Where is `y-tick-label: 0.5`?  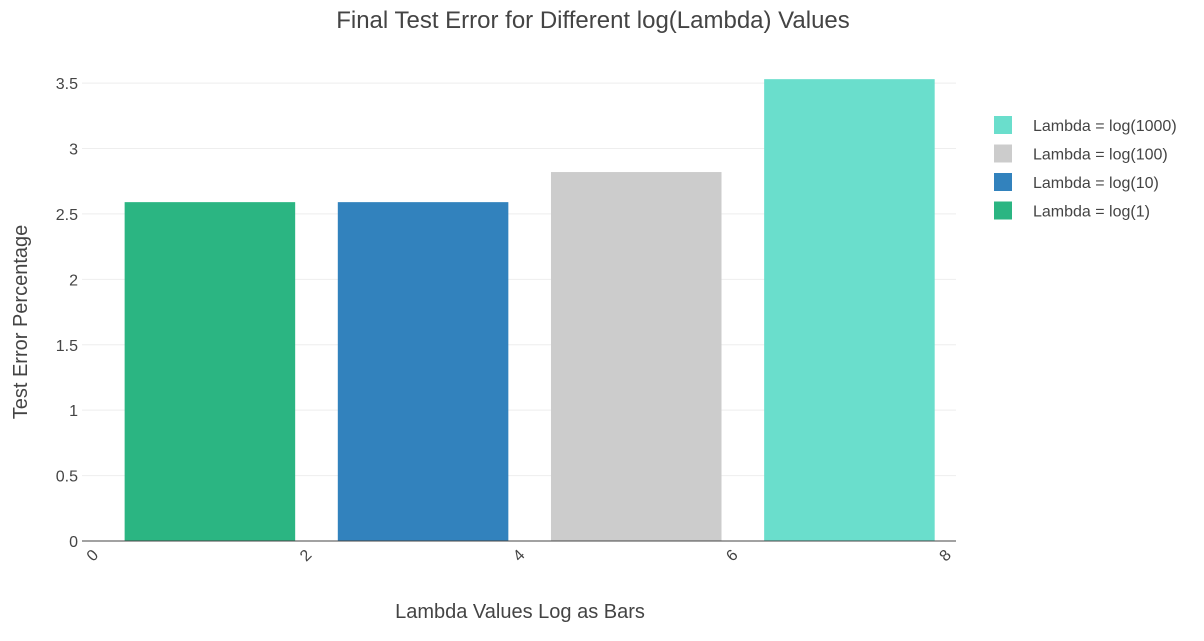 y-tick-label: 0.5 is located at coordinates (67, 477).